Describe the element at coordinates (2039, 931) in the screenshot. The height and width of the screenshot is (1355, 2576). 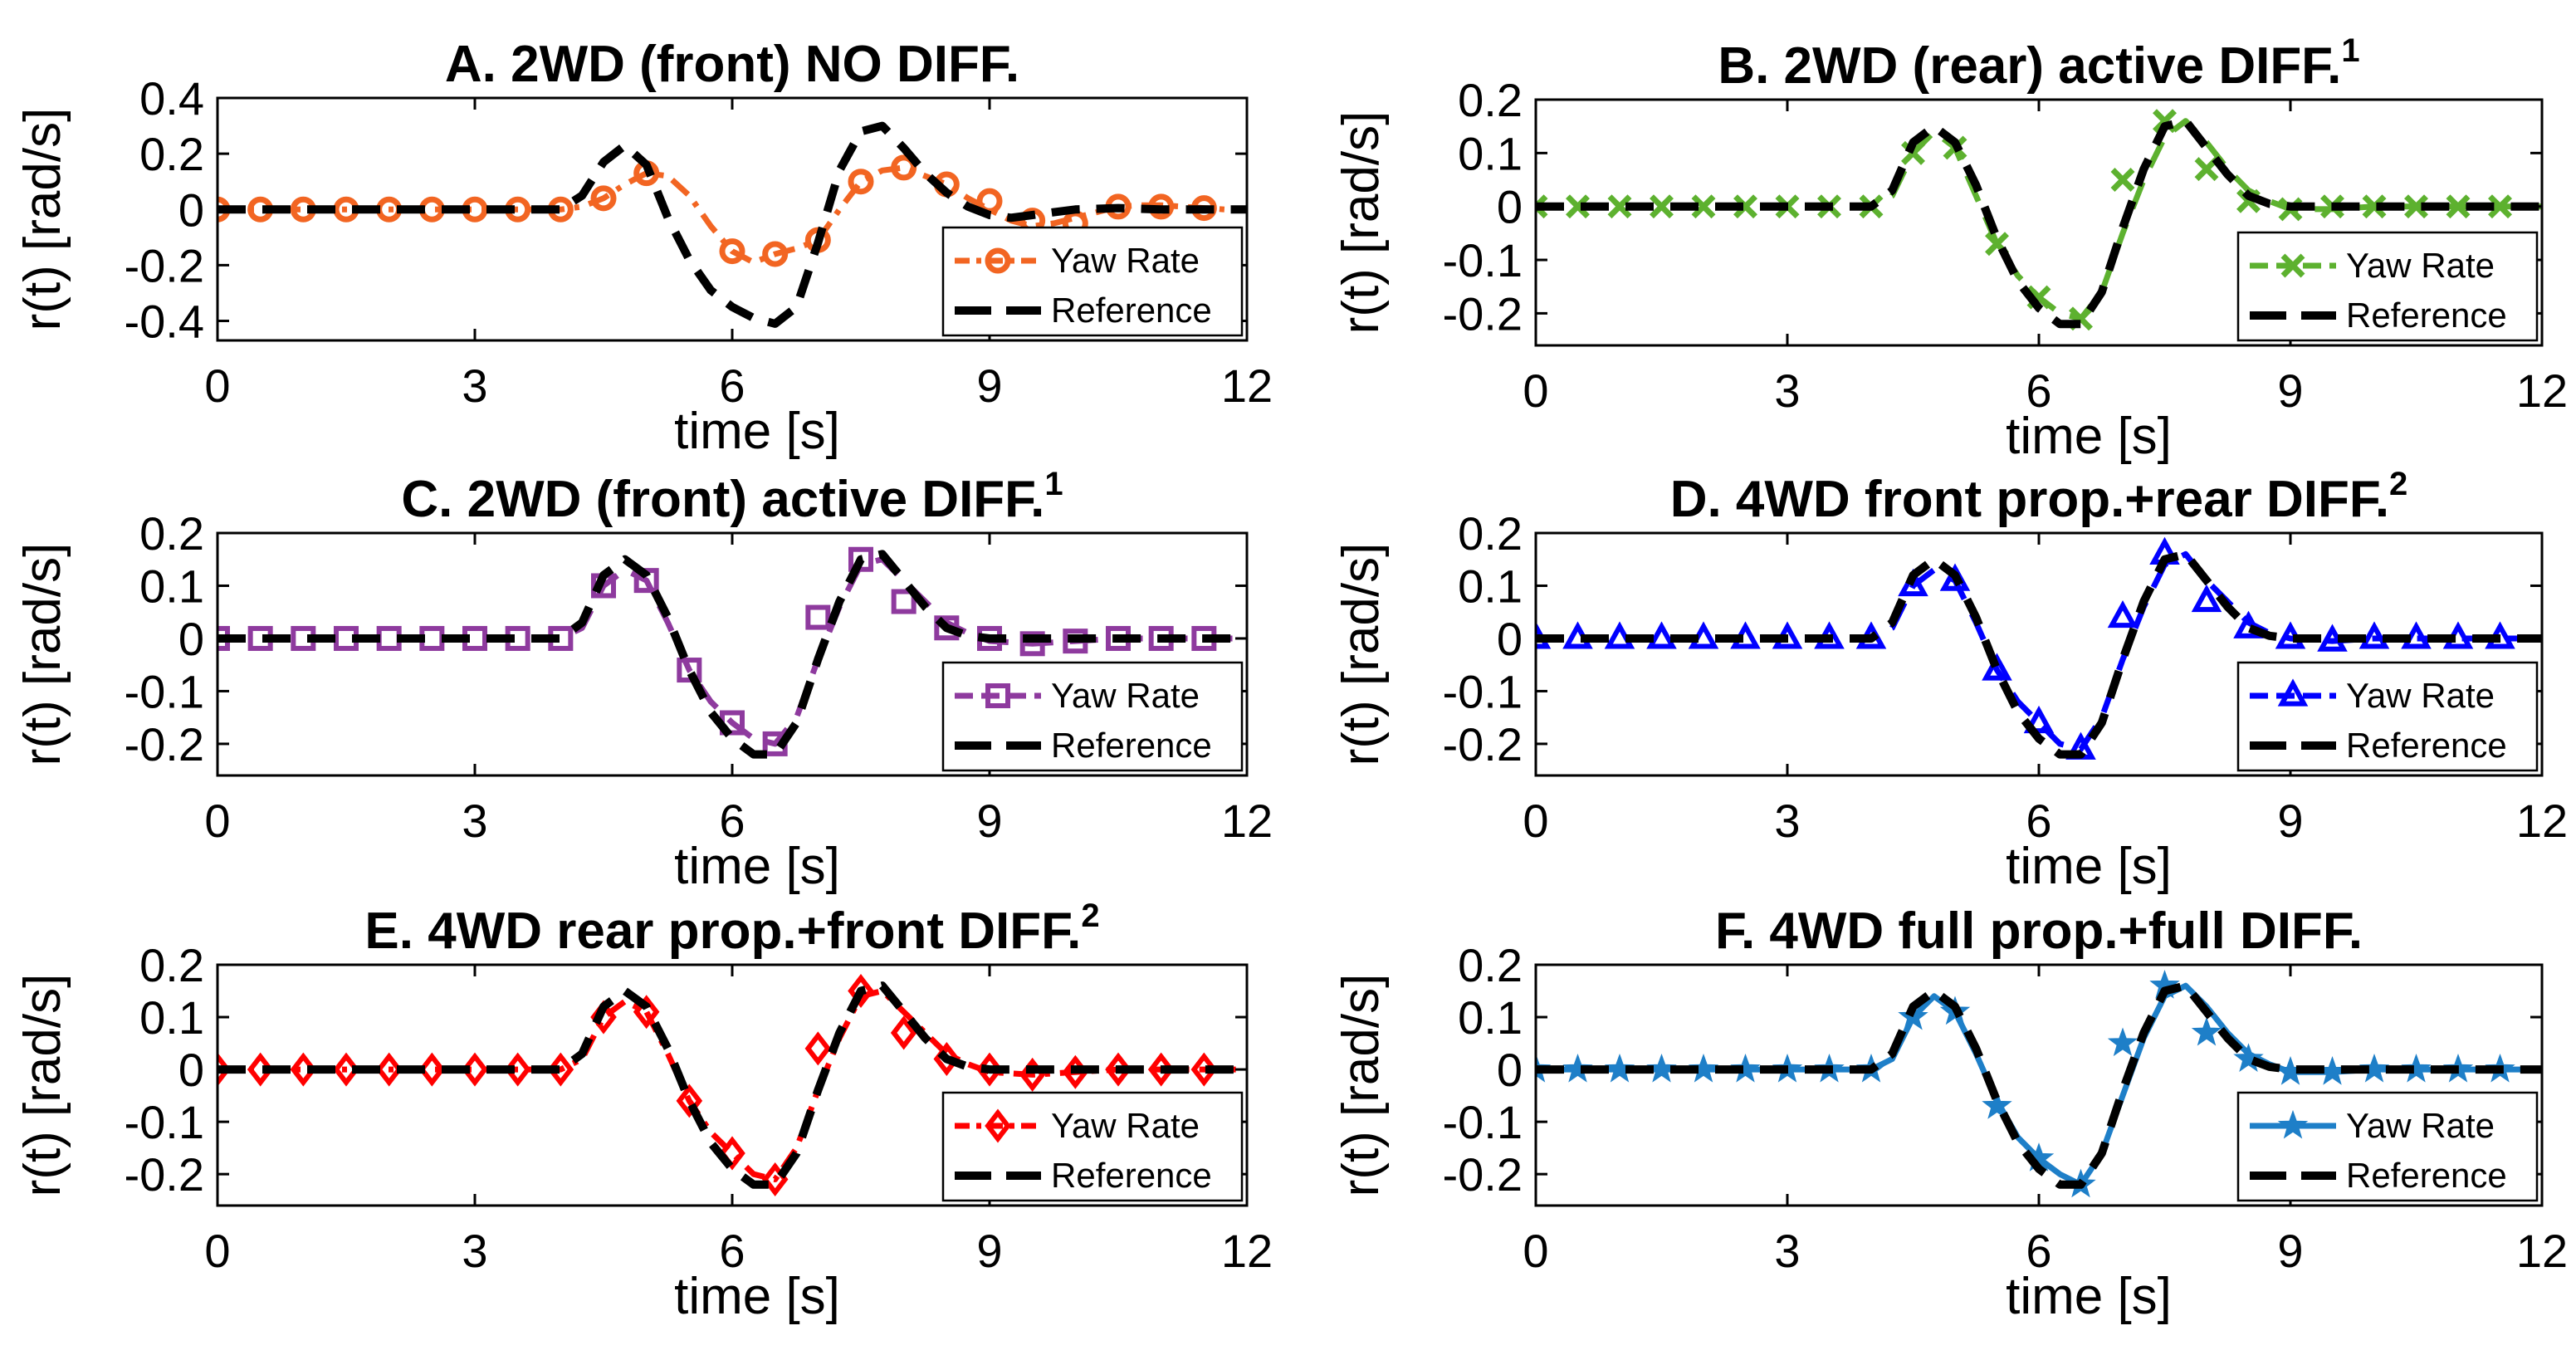
I see `panel-title-text: F. 4WD full prop.+full DIFF.` at that location.